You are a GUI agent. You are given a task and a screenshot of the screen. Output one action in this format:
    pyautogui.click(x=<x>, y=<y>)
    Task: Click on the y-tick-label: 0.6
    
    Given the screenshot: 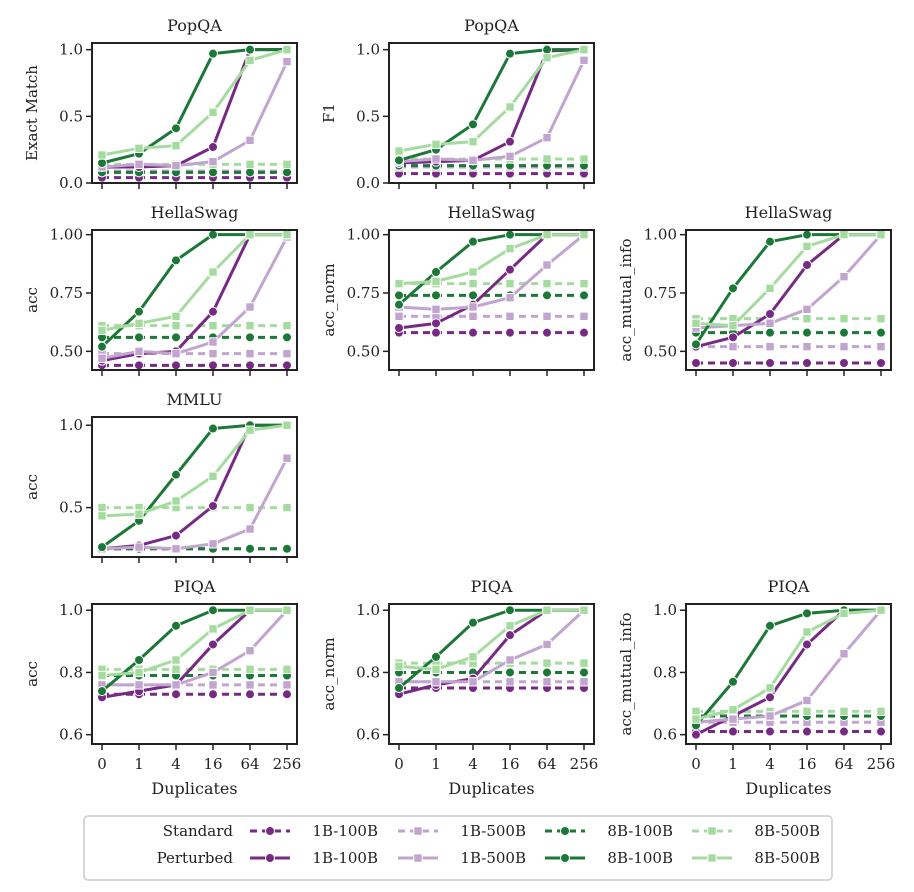 What is the action you would take?
    pyautogui.click(x=368, y=735)
    